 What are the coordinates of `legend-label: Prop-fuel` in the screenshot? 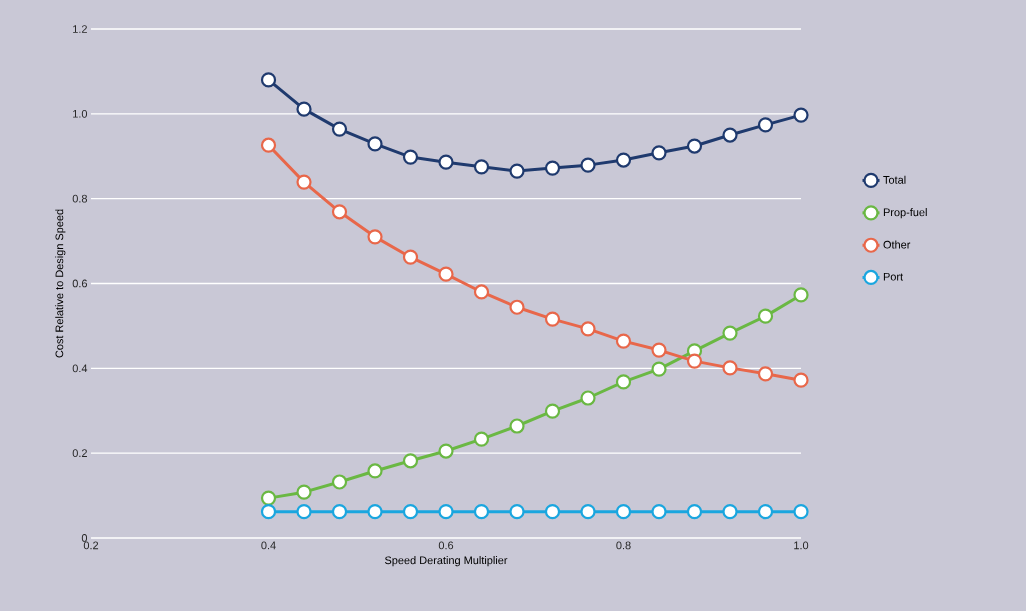 It's located at (905, 213).